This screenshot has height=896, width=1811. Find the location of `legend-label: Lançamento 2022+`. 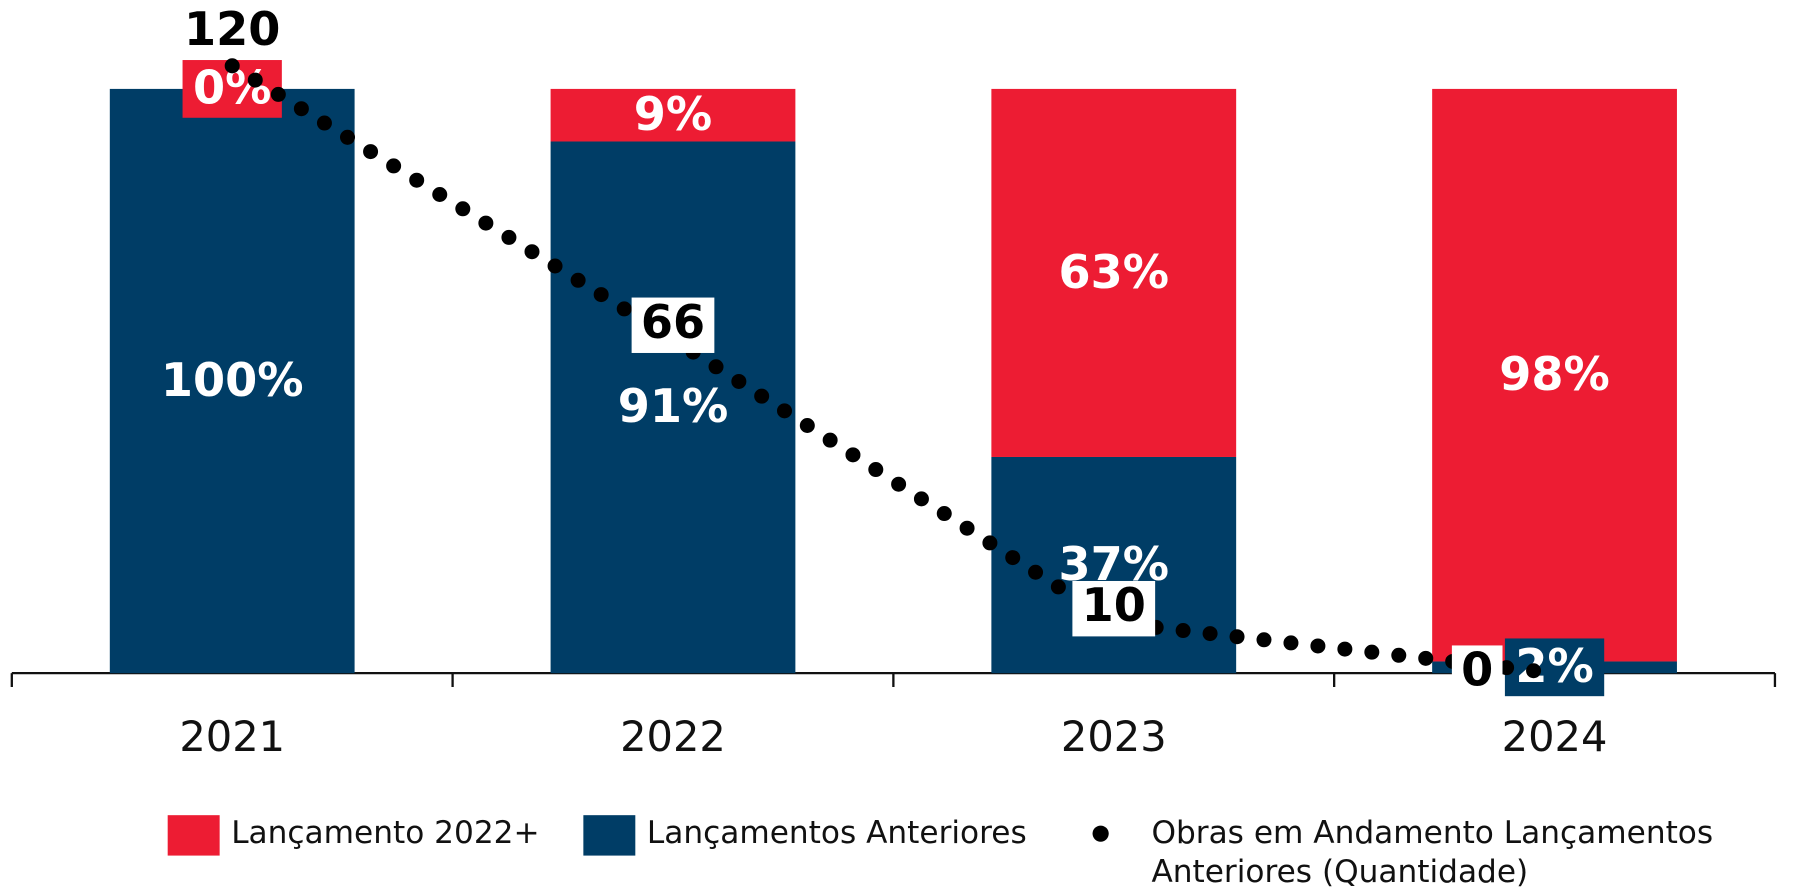

legend-label: Lançamento 2022+ is located at coordinates (385, 833).